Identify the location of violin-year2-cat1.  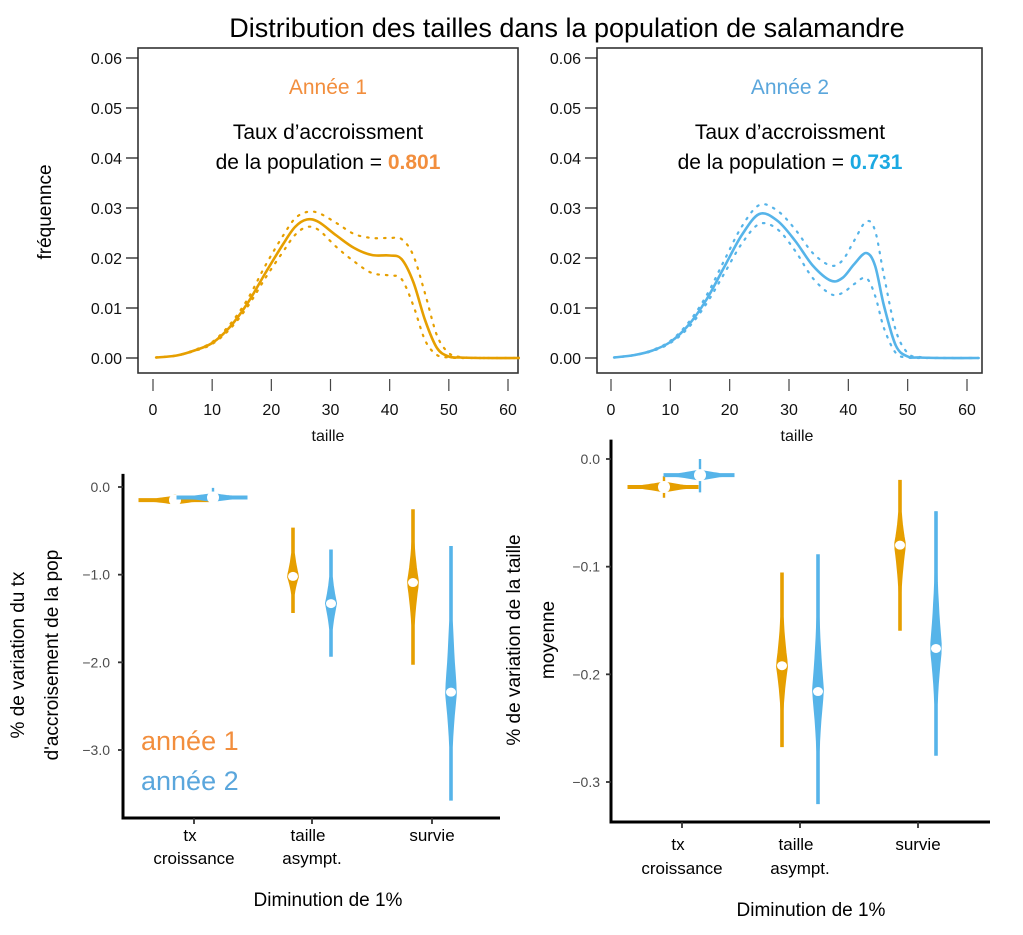
(818, 679).